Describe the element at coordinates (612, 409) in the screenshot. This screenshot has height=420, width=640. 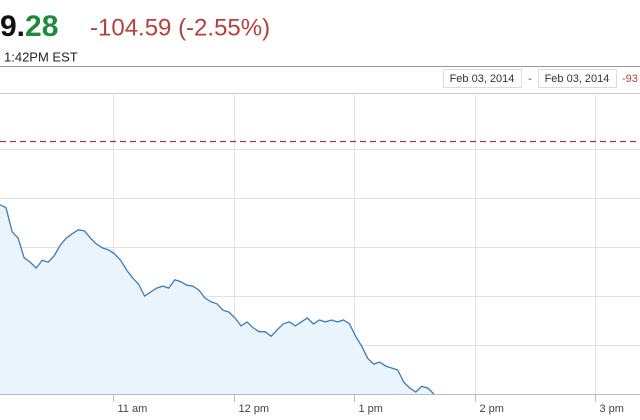
I see `x-tick-label: 3 pm` at that location.